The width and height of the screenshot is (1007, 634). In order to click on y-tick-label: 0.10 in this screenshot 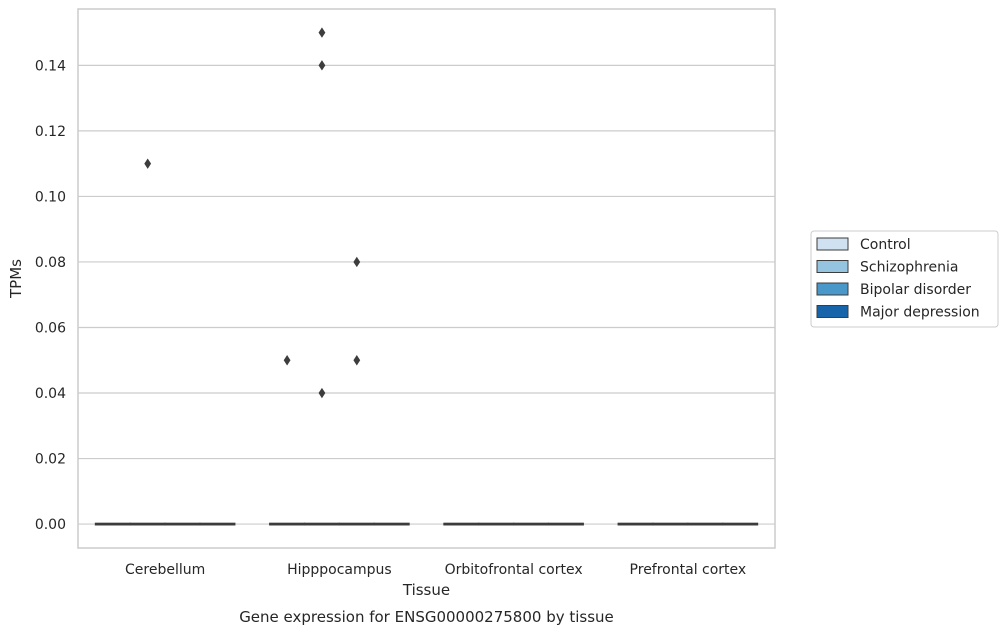, I will do `click(50, 197)`.